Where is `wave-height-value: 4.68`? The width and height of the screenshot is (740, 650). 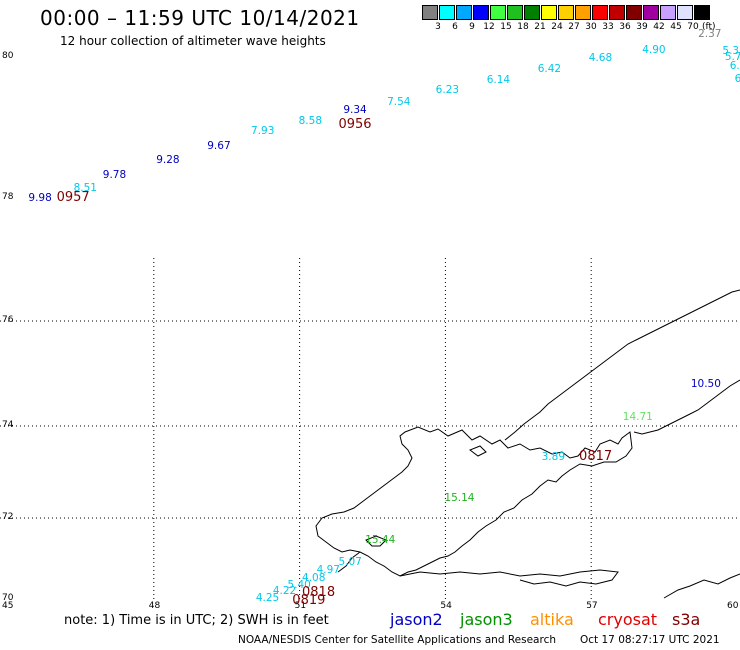 wave-height-value: 4.68 is located at coordinates (600, 58).